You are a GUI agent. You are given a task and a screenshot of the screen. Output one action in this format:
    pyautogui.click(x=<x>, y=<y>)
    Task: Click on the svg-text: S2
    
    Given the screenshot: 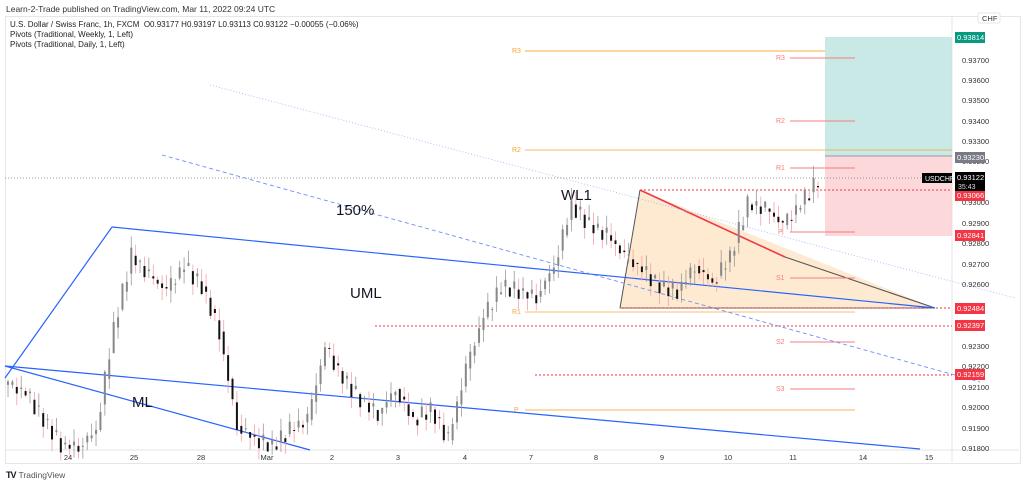 What is the action you would take?
    pyautogui.click(x=780, y=342)
    